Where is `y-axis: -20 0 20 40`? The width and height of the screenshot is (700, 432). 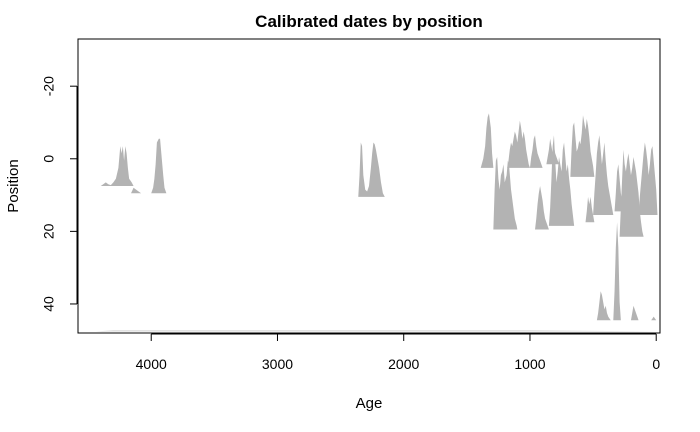
y-axis: -20 0 20 40 is located at coordinates (59, 194).